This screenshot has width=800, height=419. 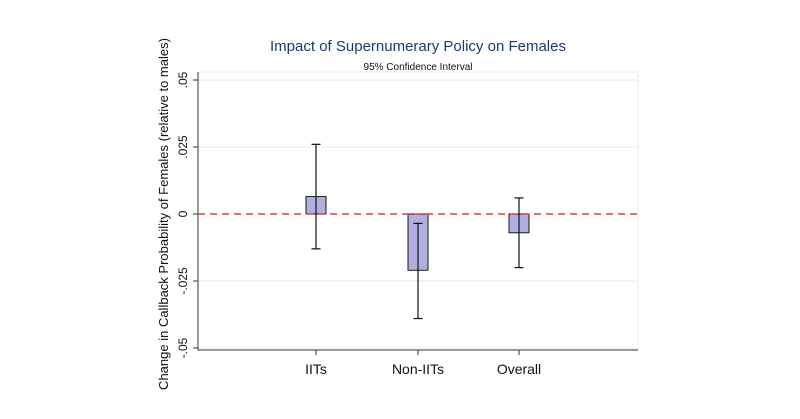 I want to click on y-tick-label: 0, so click(x=183, y=213).